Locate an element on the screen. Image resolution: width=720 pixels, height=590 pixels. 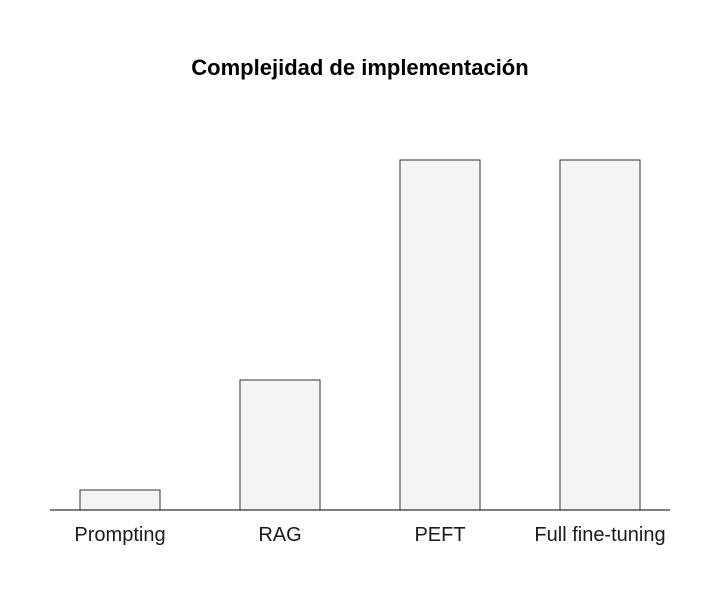
bar-rag is located at coordinates (280, 445).